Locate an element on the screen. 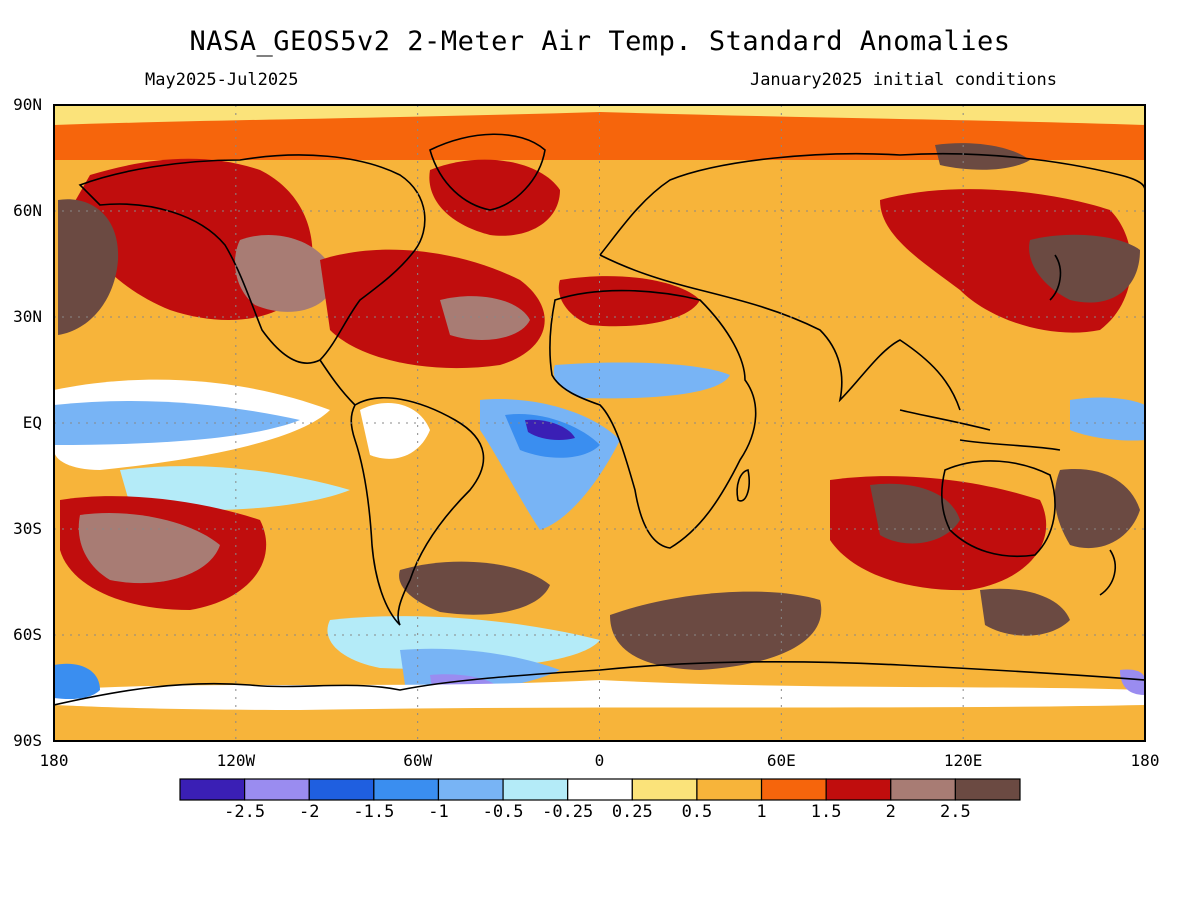 The image size is (1200, 900). coastline-north-america is located at coordinates (252, 259).